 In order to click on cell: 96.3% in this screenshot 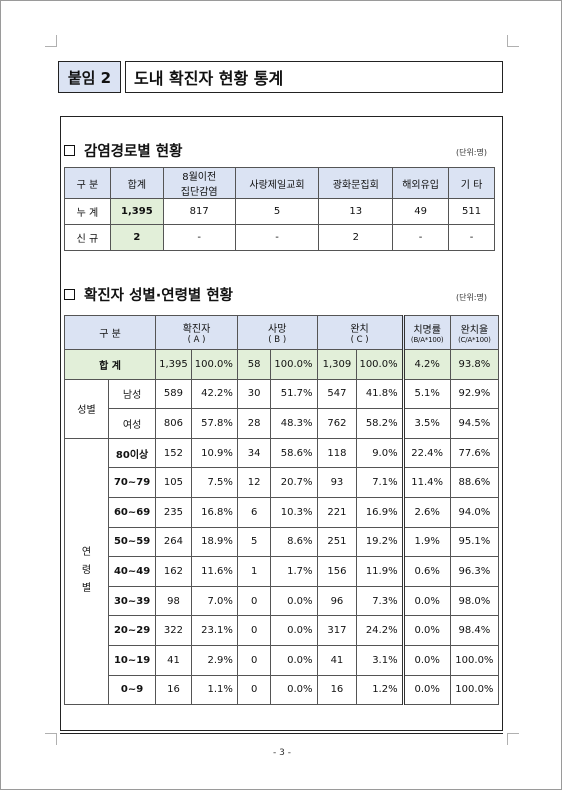, I will do `click(474, 571)`.